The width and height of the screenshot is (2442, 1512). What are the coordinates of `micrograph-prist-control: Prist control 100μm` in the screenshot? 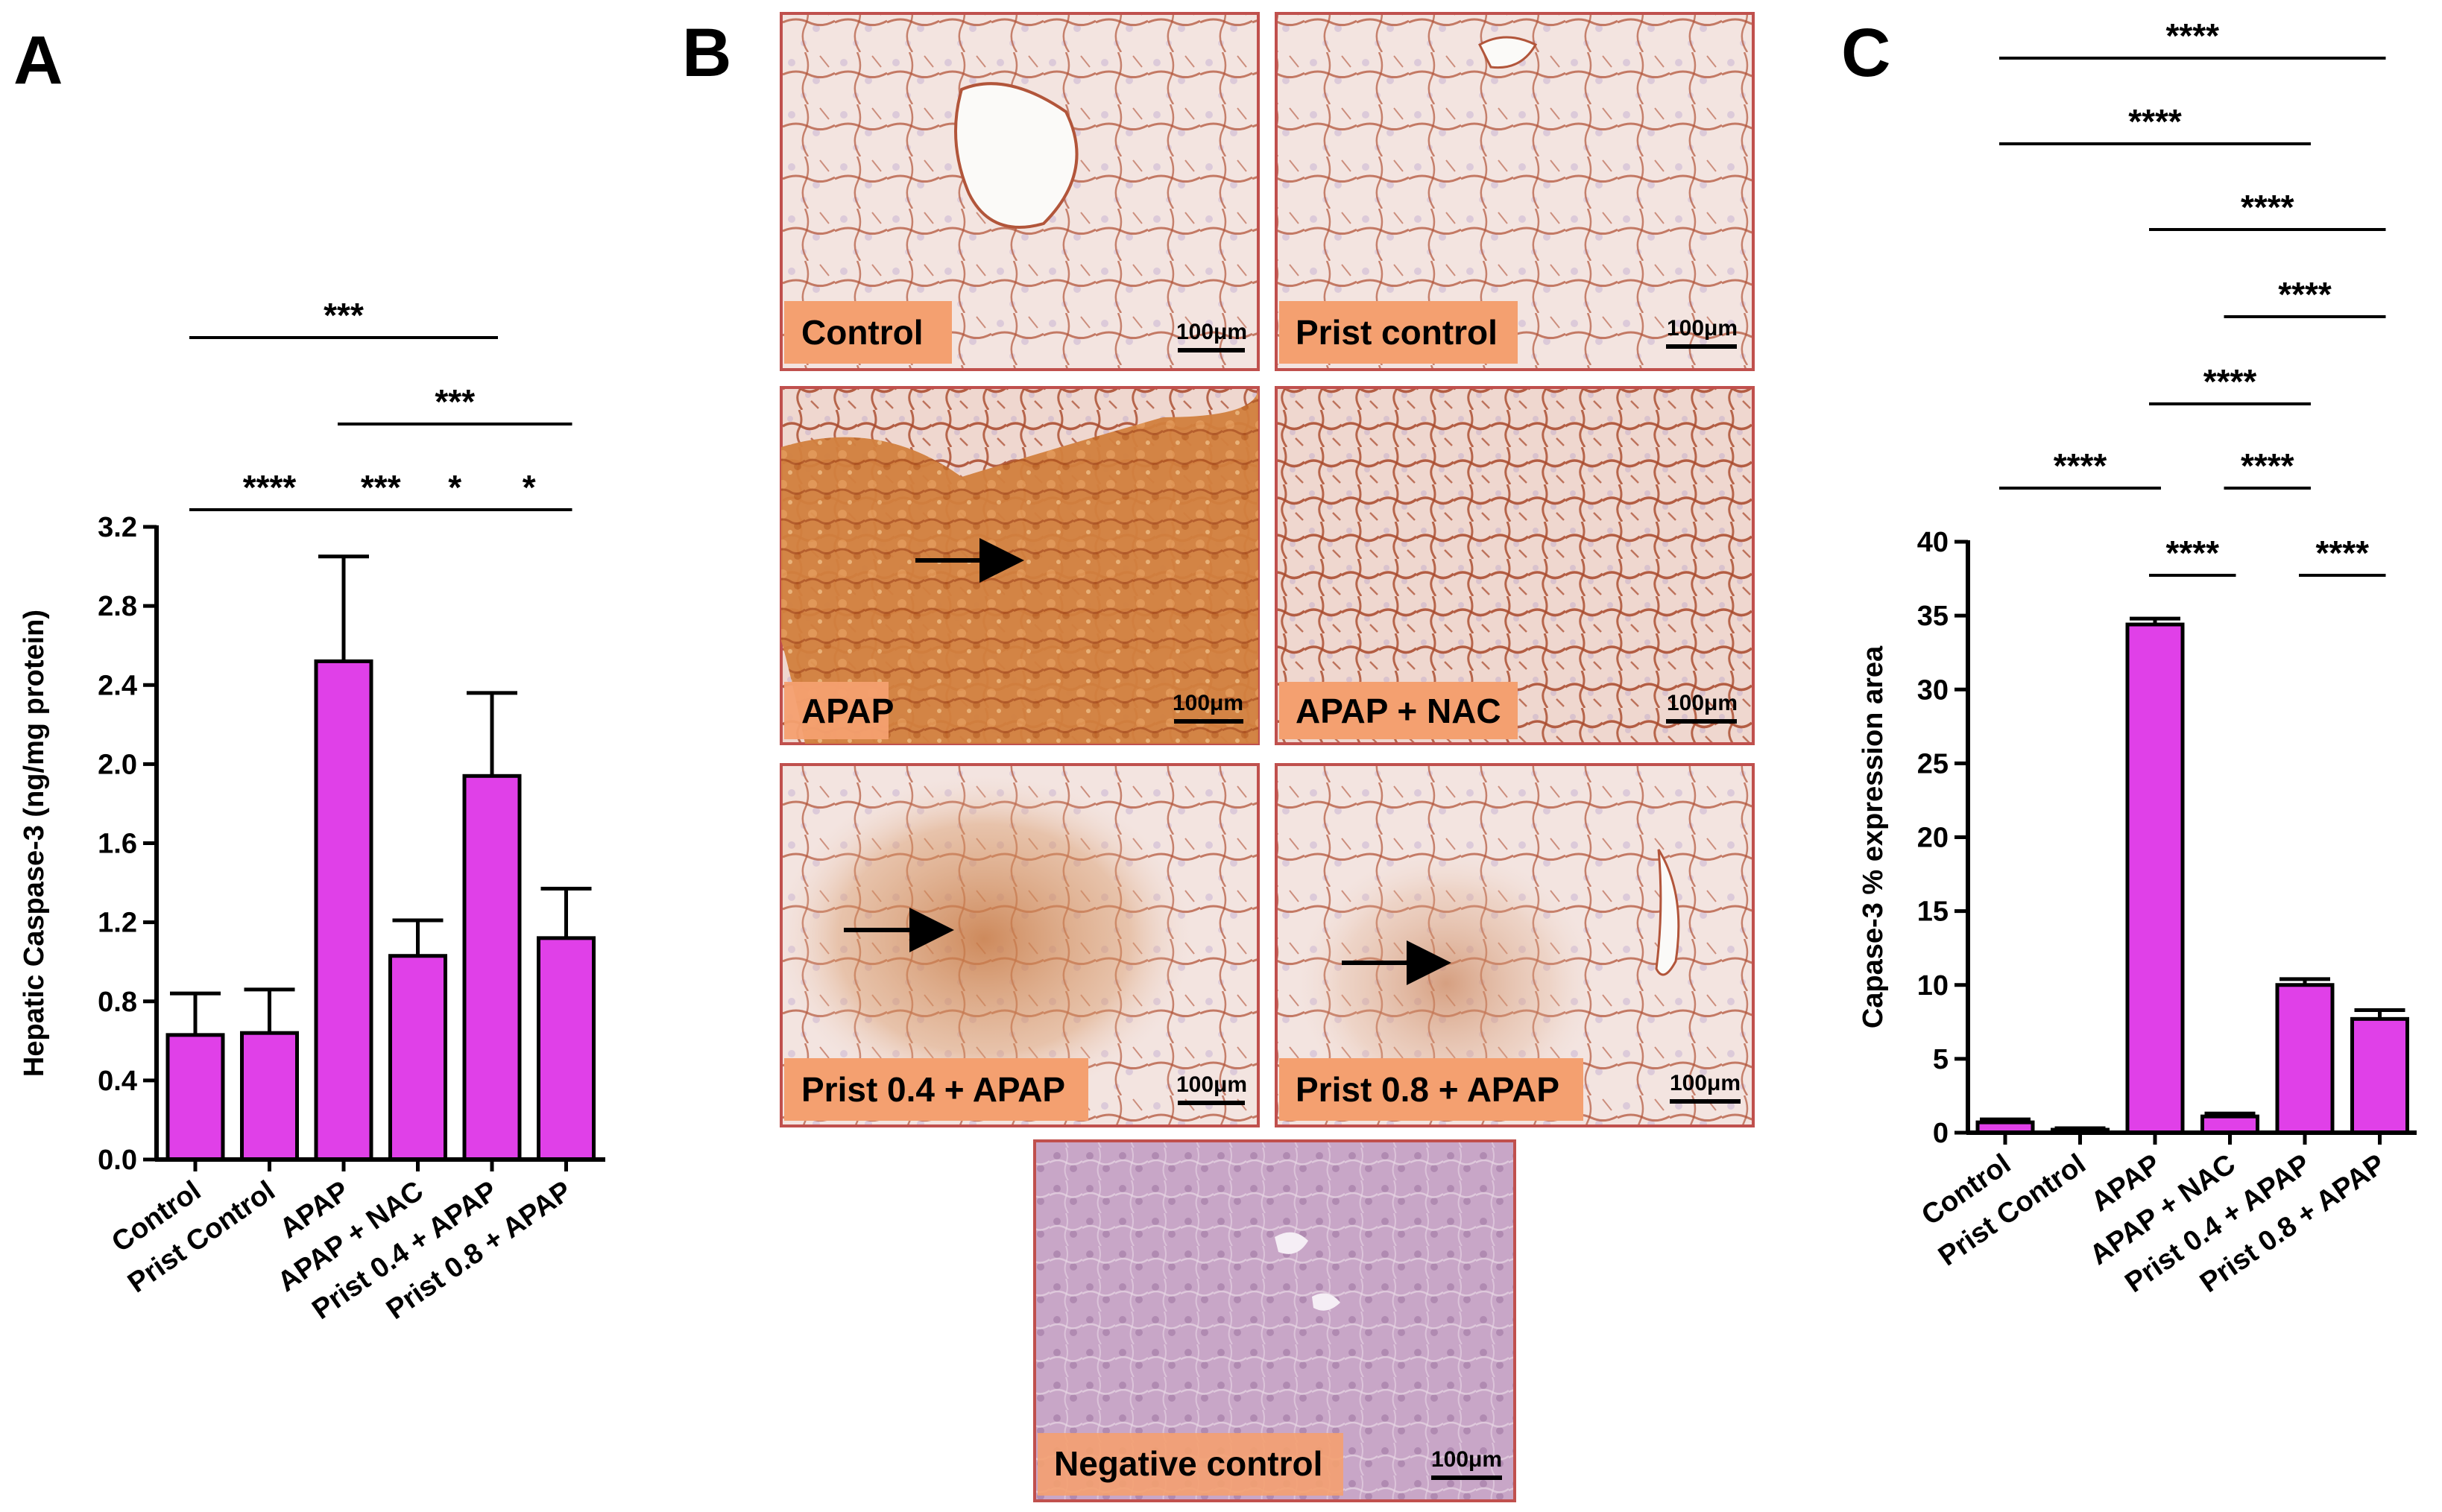 It's located at (1515, 191).